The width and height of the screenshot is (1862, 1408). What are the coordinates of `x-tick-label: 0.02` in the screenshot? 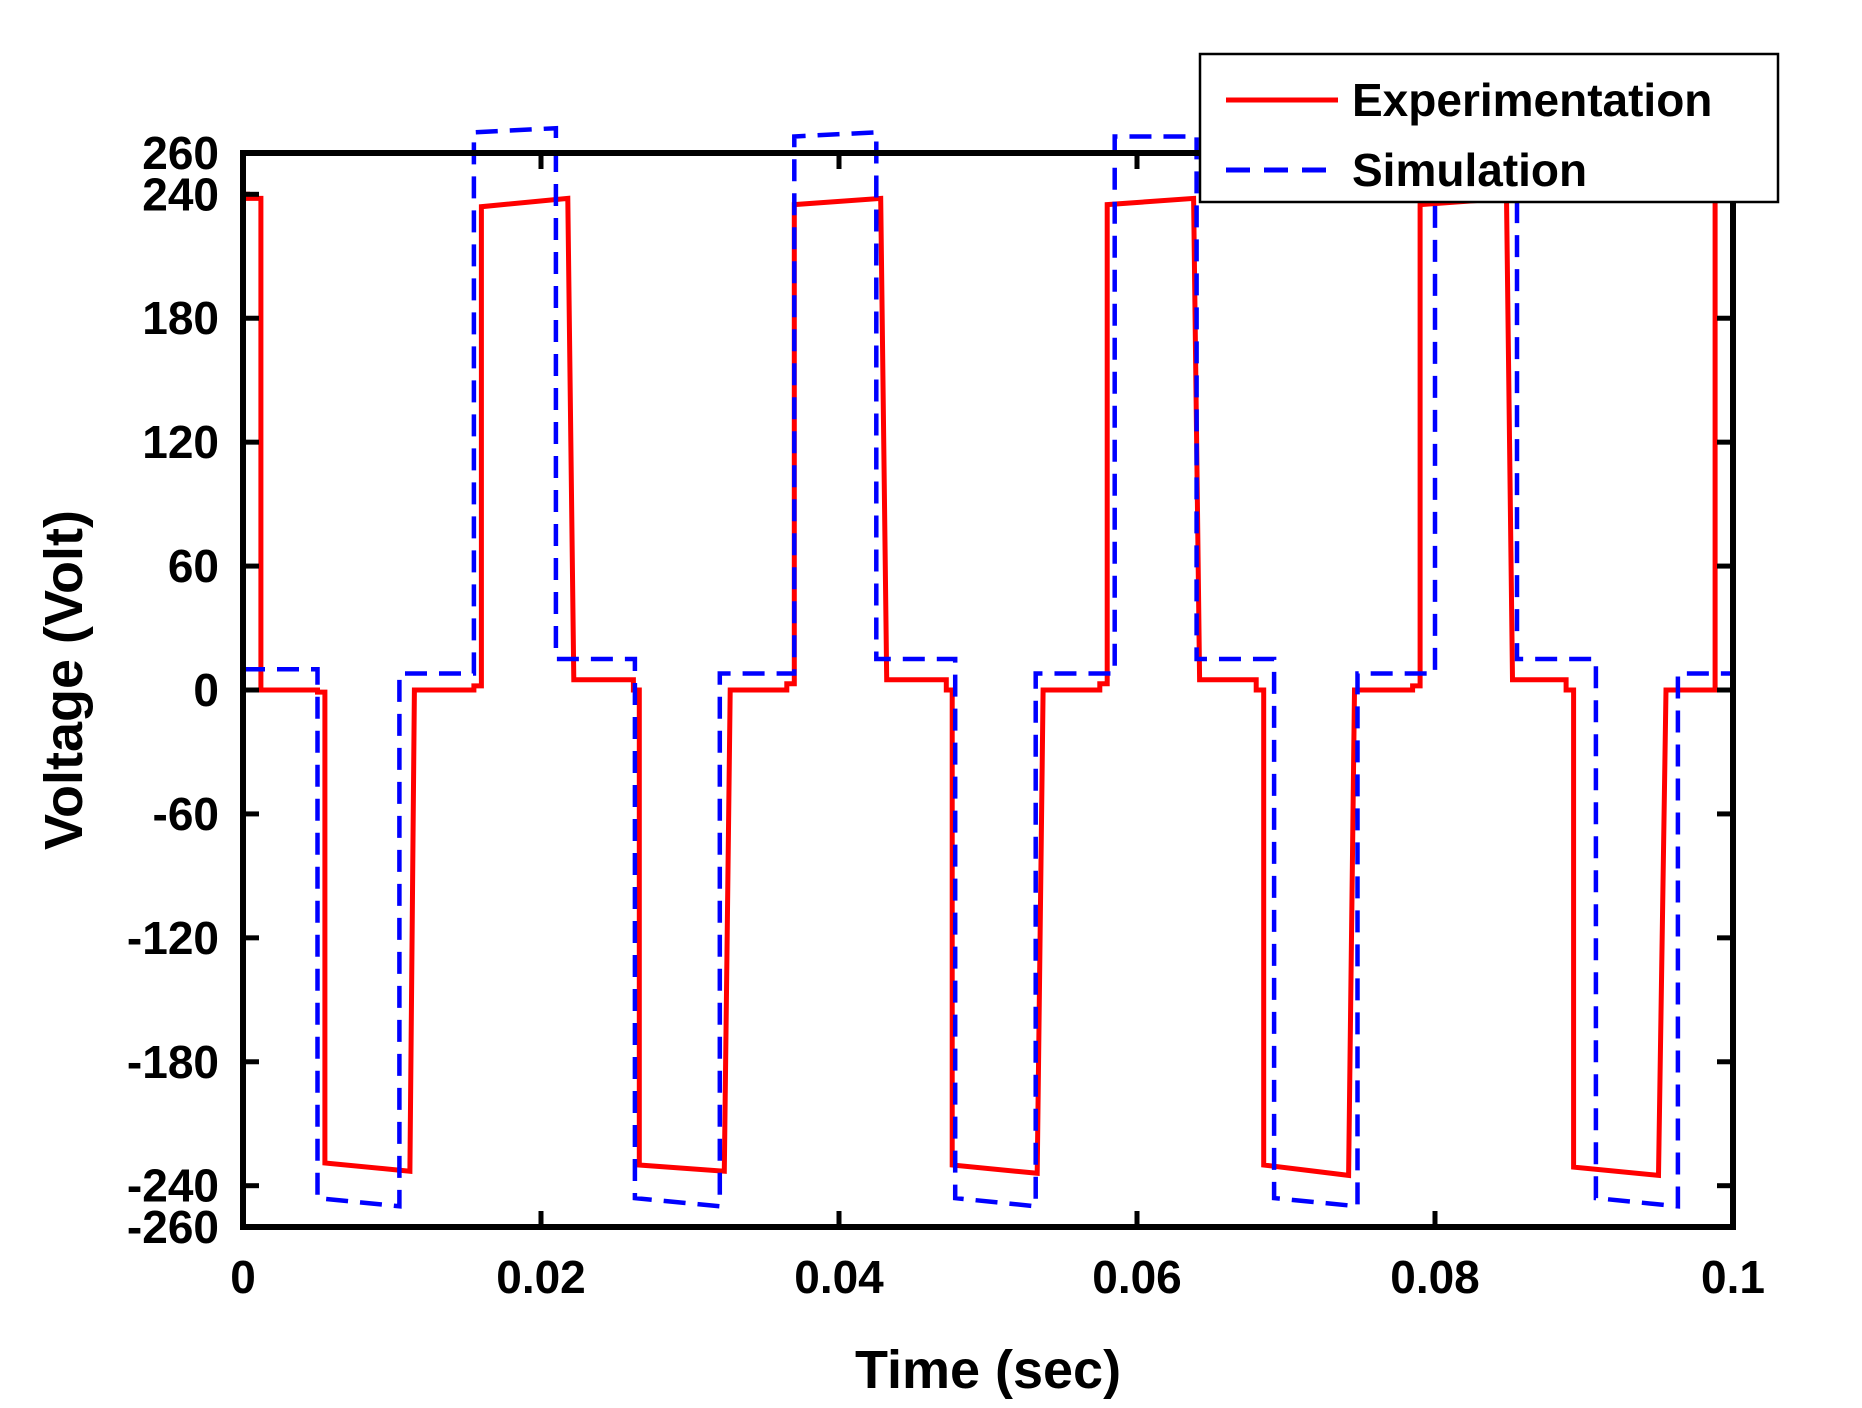 It's located at (541, 1277).